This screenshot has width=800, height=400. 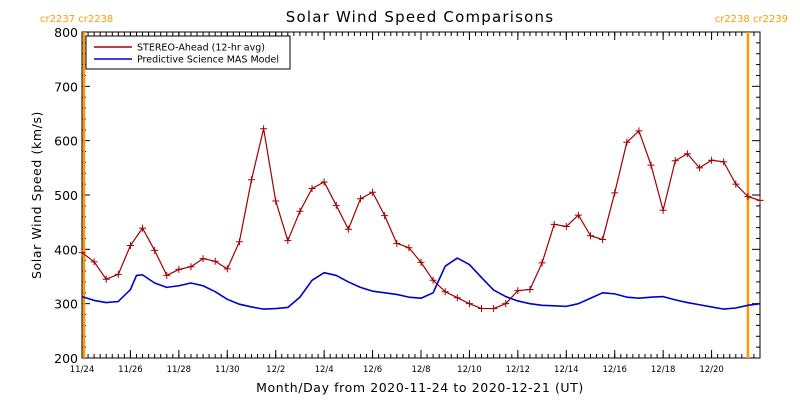 I want to click on x-tick-label: 12/8, so click(x=420, y=370).